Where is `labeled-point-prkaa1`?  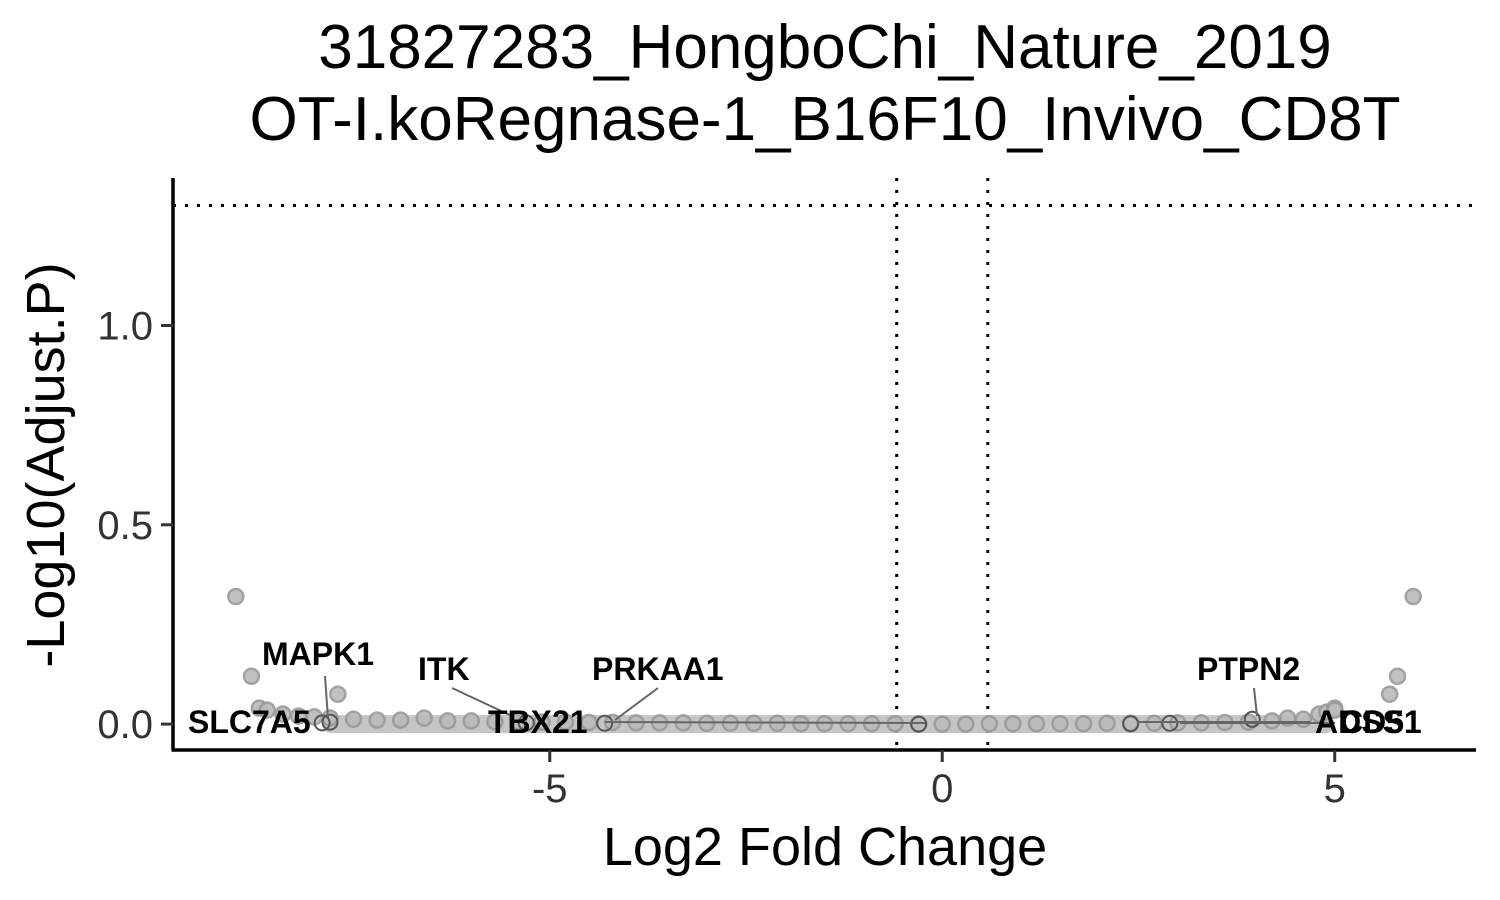
labeled-point-prkaa1 is located at coordinates (605, 723).